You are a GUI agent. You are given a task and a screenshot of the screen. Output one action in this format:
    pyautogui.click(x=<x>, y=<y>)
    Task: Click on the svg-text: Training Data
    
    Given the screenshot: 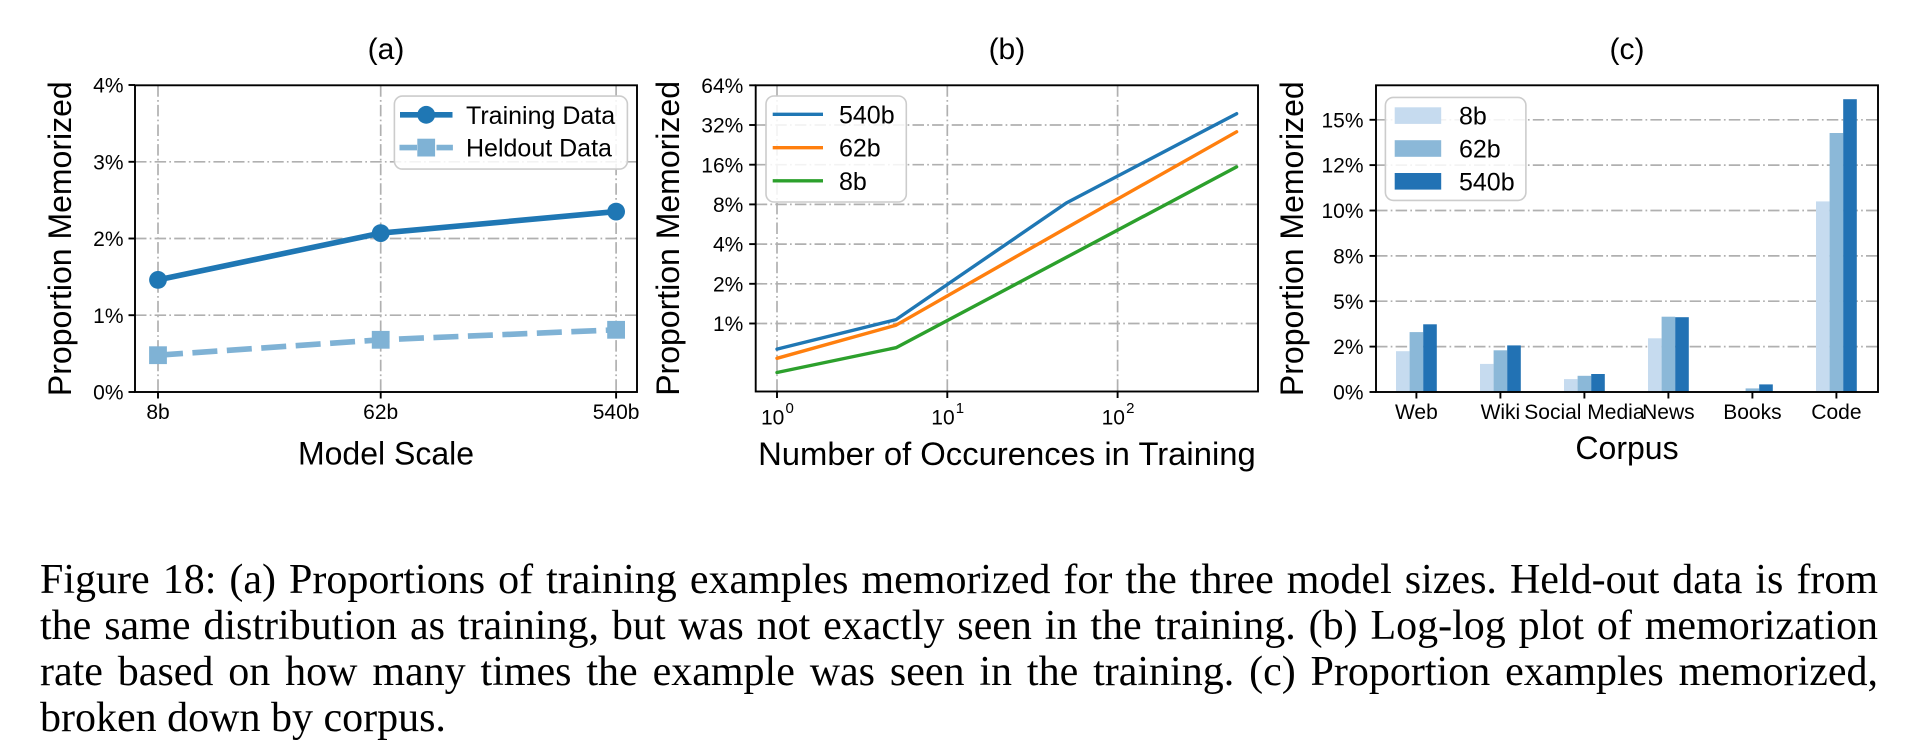 What is the action you would take?
    pyautogui.click(x=540, y=116)
    